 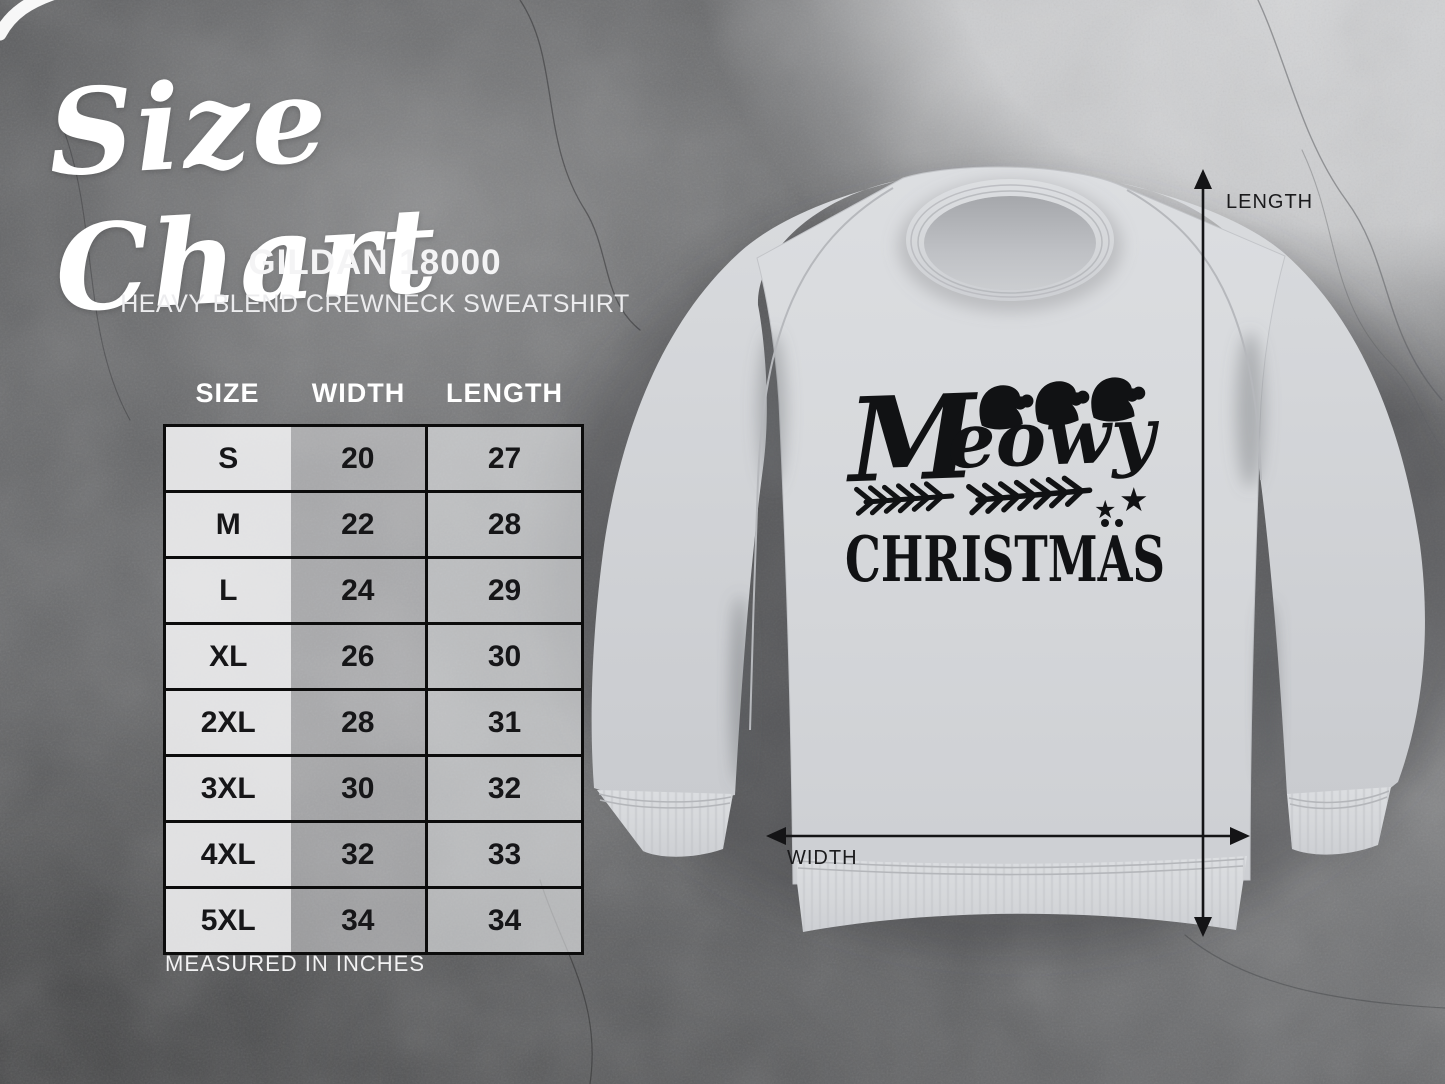 I want to click on size-table-row: M 22 28, so click(x=373, y=524).